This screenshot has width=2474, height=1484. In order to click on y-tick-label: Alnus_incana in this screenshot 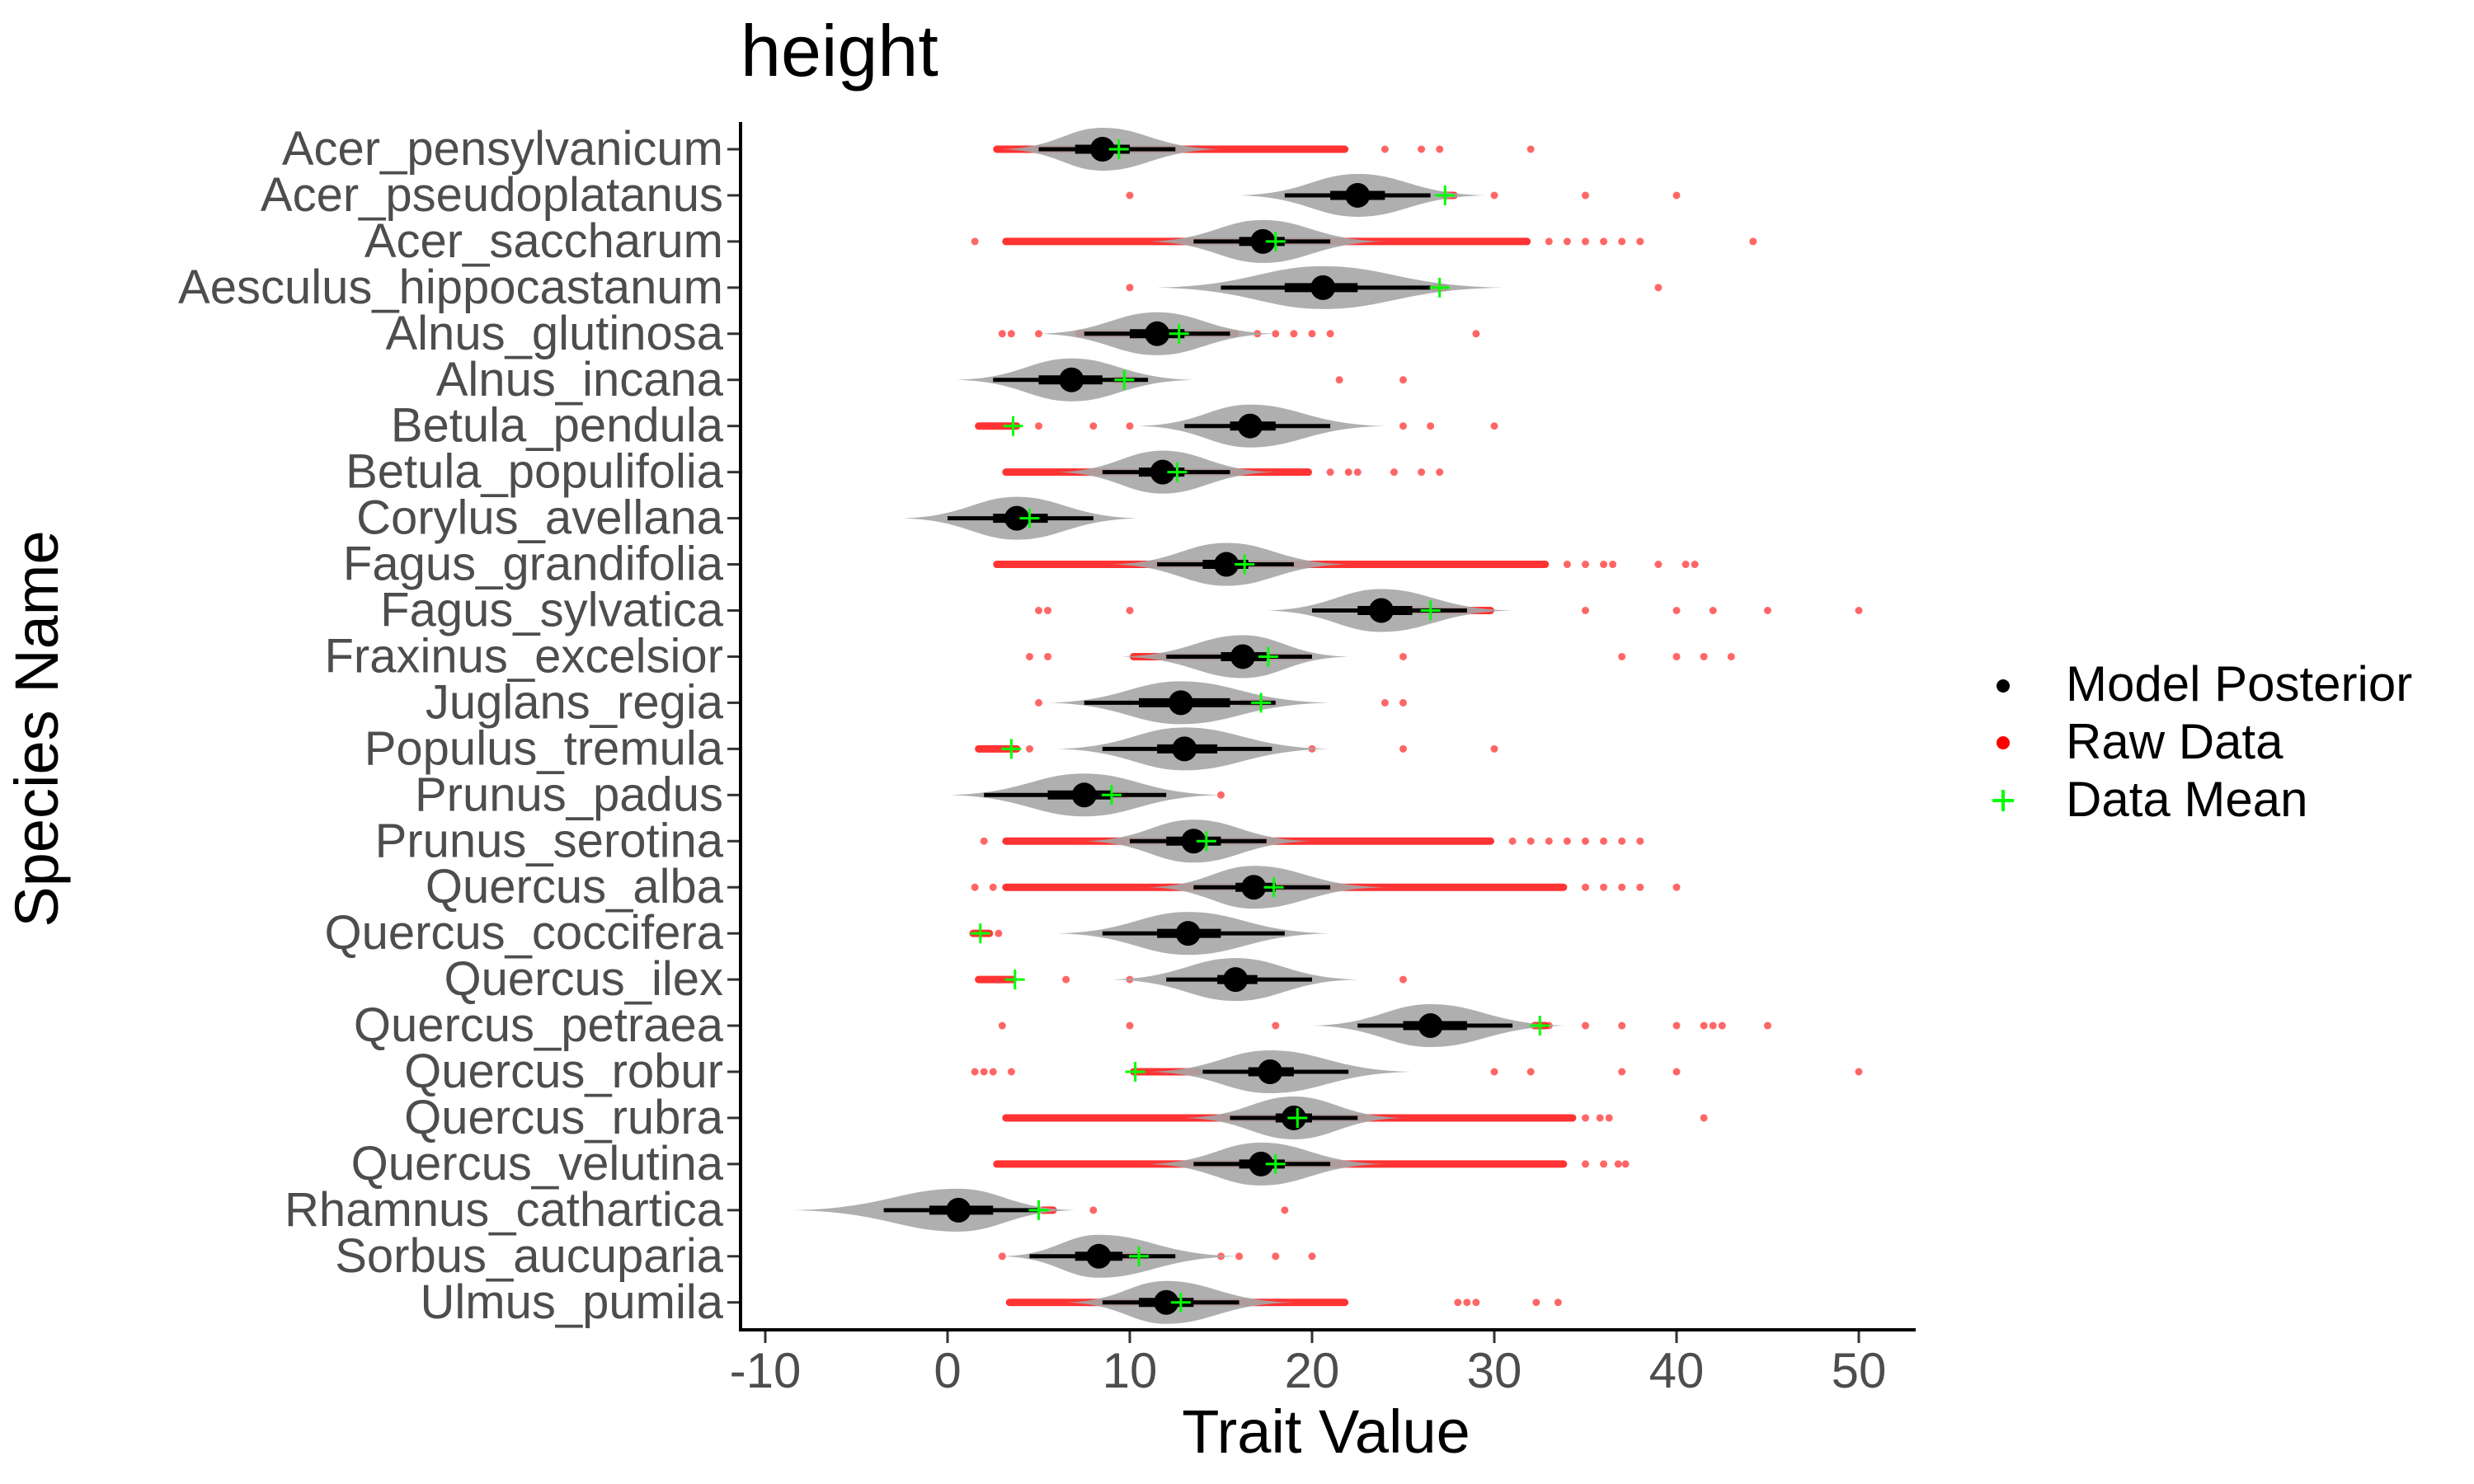, I will do `click(580, 379)`.